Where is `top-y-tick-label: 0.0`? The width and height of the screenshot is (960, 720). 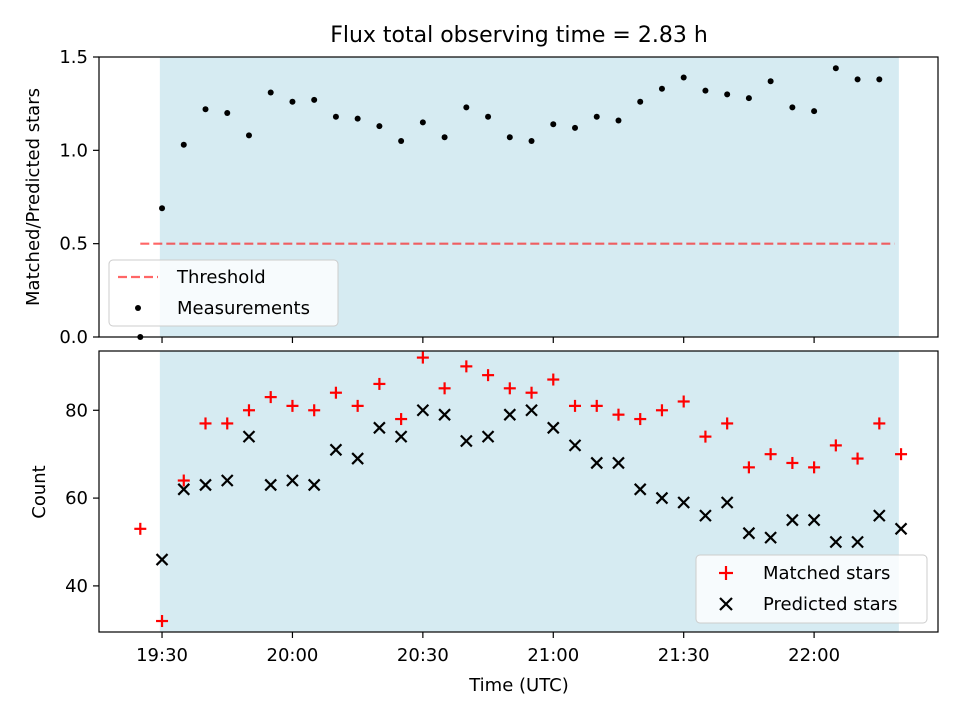
top-y-tick-label: 0.0 is located at coordinates (73, 337).